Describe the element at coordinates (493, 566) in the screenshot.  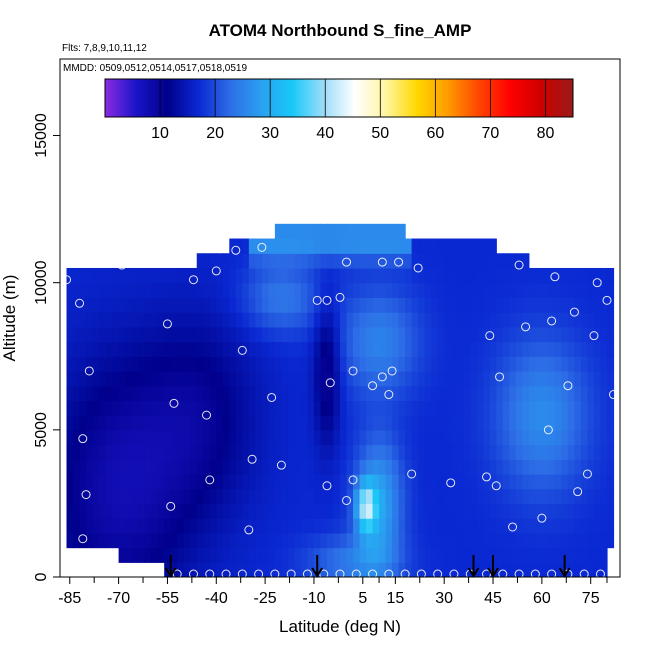
I see `profile-arrow` at that location.